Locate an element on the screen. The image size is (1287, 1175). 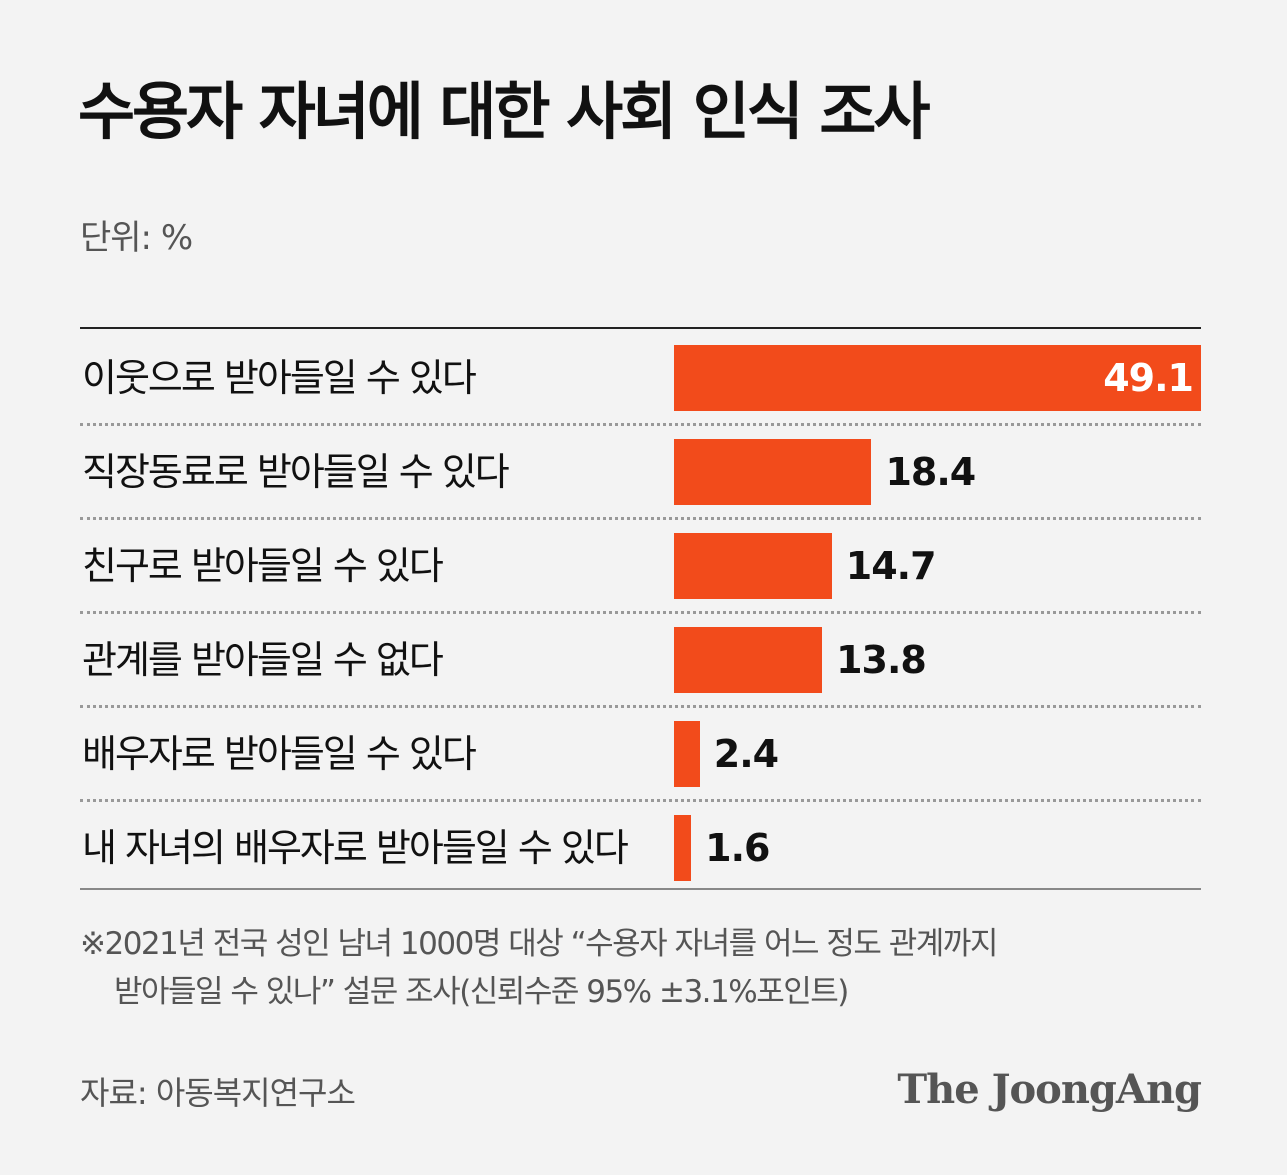
bar-value-label: 14.7 is located at coordinates (891, 566).